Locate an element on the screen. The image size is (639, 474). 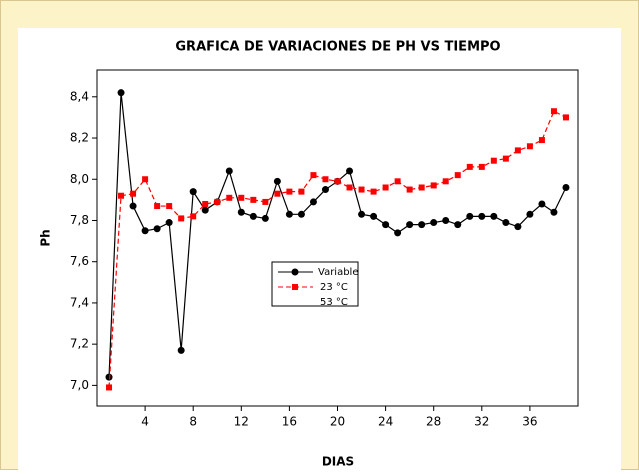
legend-label: 23 °C is located at coordinates (334, 287).